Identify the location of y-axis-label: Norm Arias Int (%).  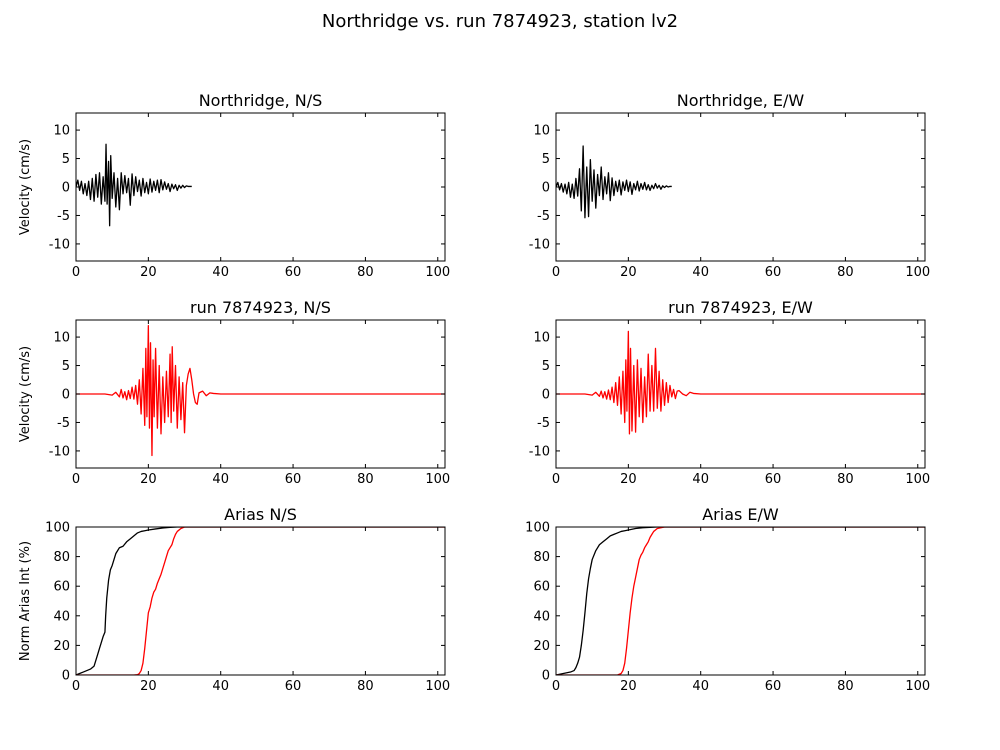
(25, 601).